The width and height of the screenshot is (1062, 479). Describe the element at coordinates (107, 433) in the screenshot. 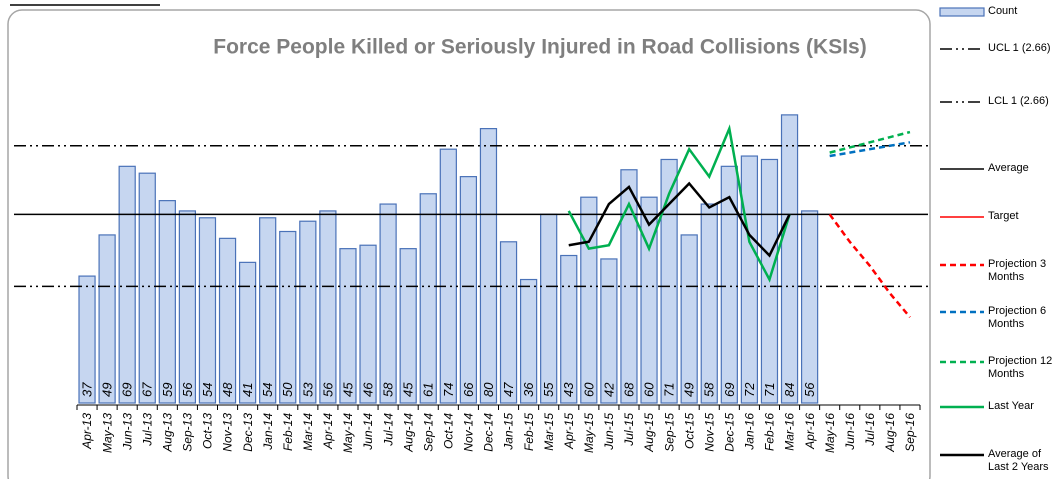

I see `x-tick-label: May-13` at that location.